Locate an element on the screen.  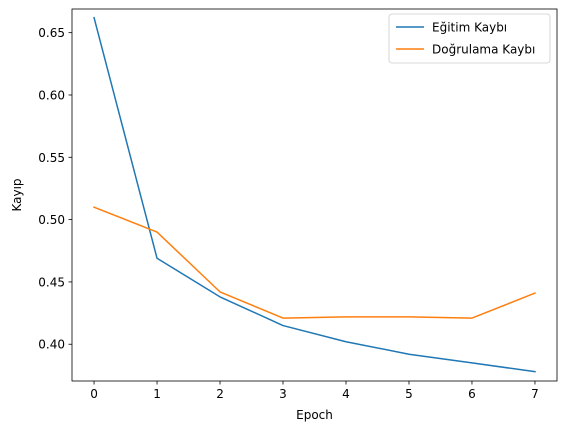
legend-label-dogrulama: Doğrulama Kaybı is located at coordinates (483, 50).